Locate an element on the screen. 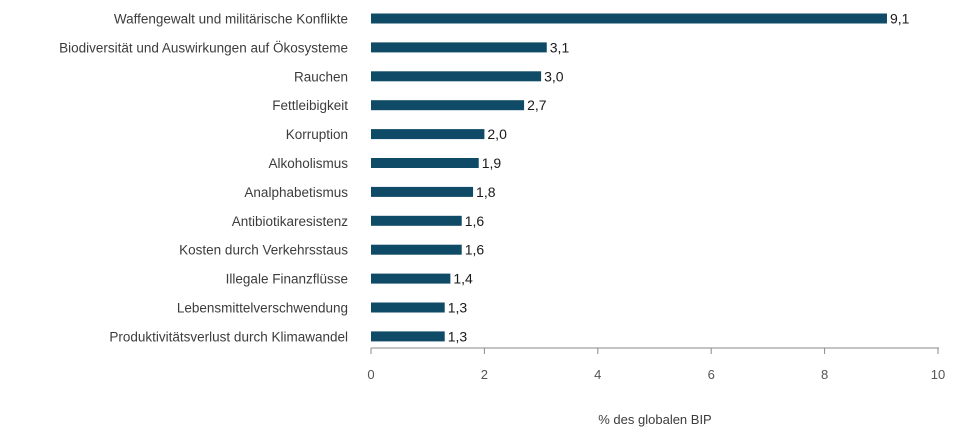 This screenshot has height=442, width=960. category-label: Illegale Finanzflüsse is located at coordinates (287, 279).